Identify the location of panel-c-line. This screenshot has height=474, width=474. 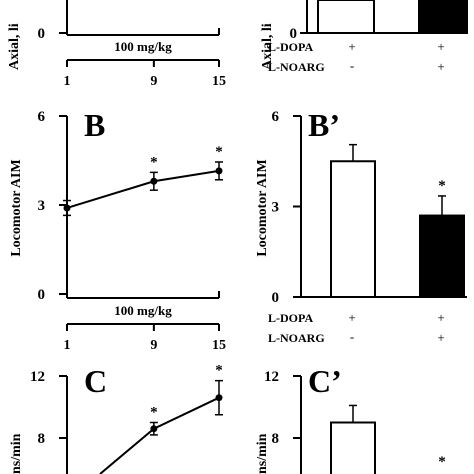
(159, 435).